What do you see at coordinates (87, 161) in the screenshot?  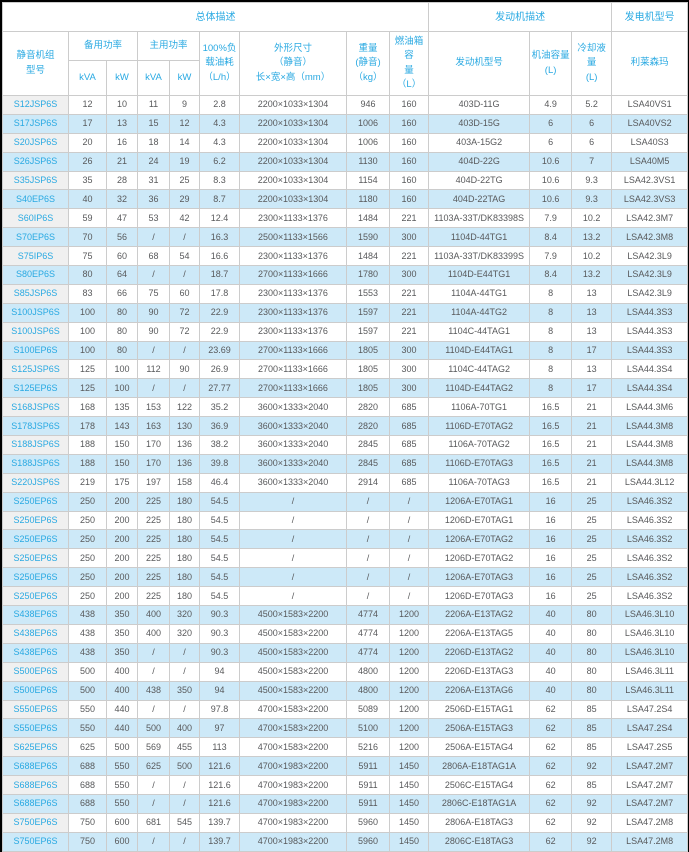 I see `cell-standby-kva: 26` at bounding box center [87, 161].